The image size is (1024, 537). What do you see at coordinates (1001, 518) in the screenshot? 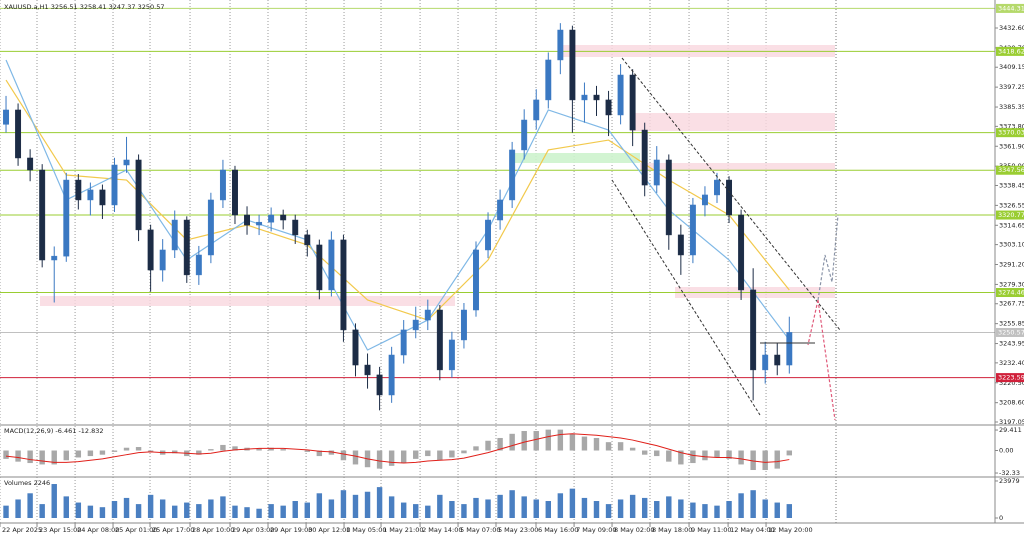
I see `y-tick-label: 0` at bounding box center [1001, 518].